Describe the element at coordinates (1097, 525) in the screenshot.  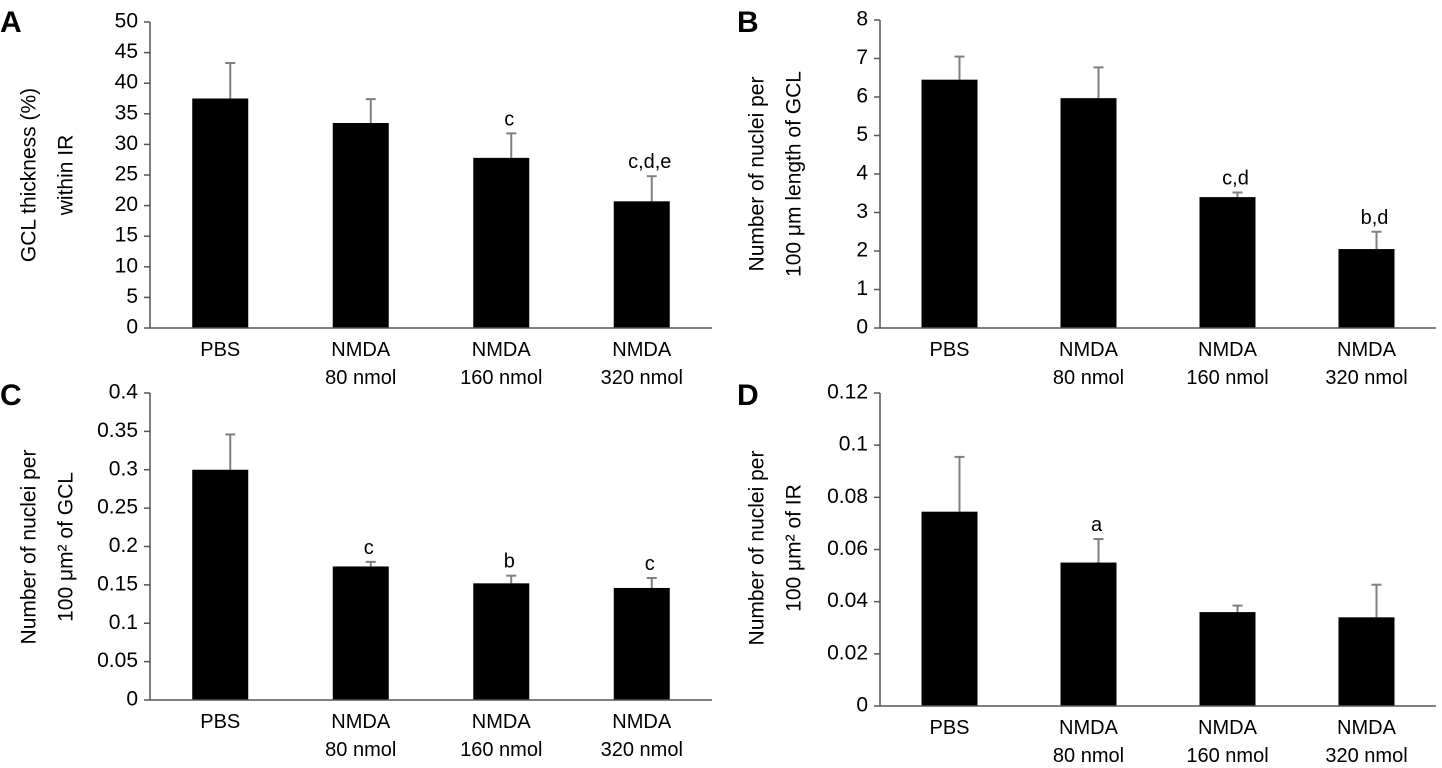
I see `significance-label: a` at that location.